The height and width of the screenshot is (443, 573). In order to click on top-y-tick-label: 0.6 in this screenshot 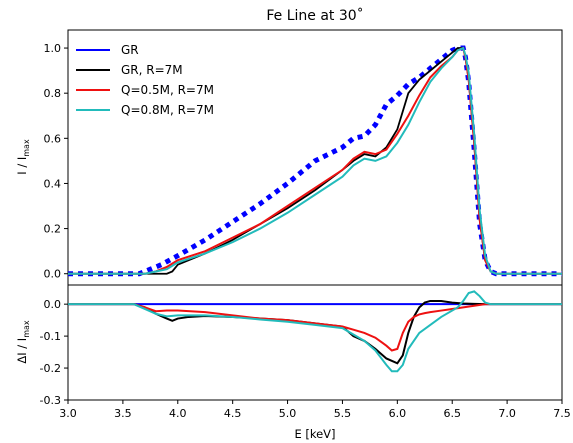, I will do `click(53, 138)`.